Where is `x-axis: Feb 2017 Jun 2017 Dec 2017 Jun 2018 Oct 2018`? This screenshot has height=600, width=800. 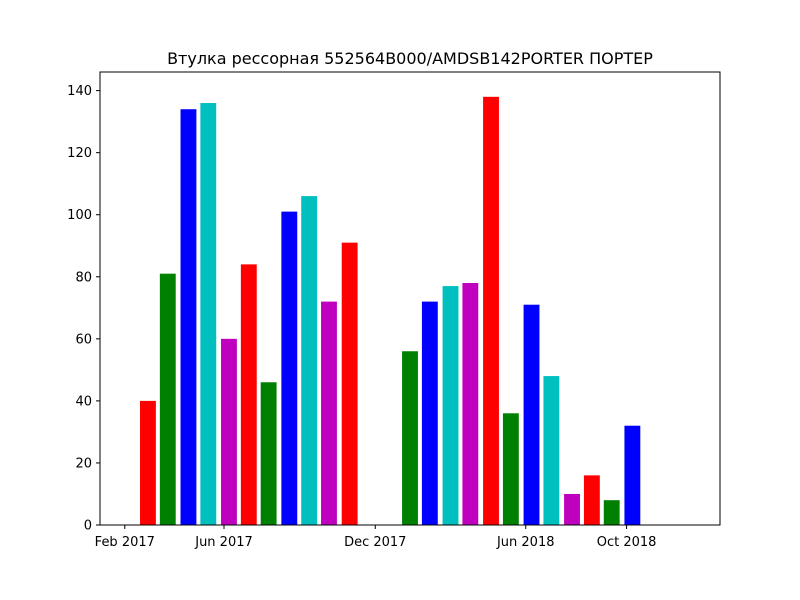
x-axis: Feb 2017 Jun 2017 Dec 2017 Jun 2018 Oct 2018 is located at coordinates (376, 537).